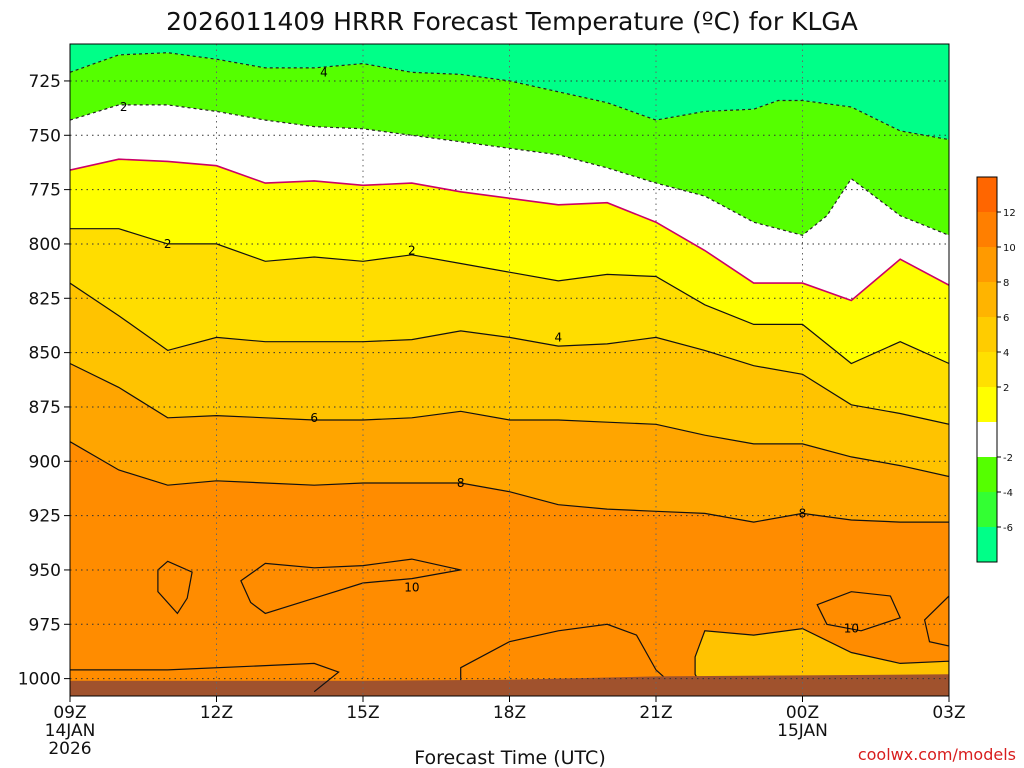 The height and width of the screenshot is (768, 1024). I want to click on y-tick-label: 800, so click(45, 245).